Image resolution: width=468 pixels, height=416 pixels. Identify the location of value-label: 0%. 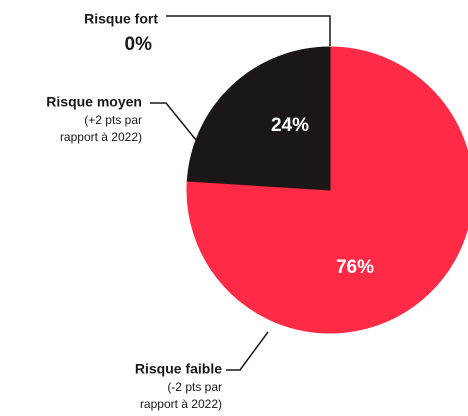
(139, 44).